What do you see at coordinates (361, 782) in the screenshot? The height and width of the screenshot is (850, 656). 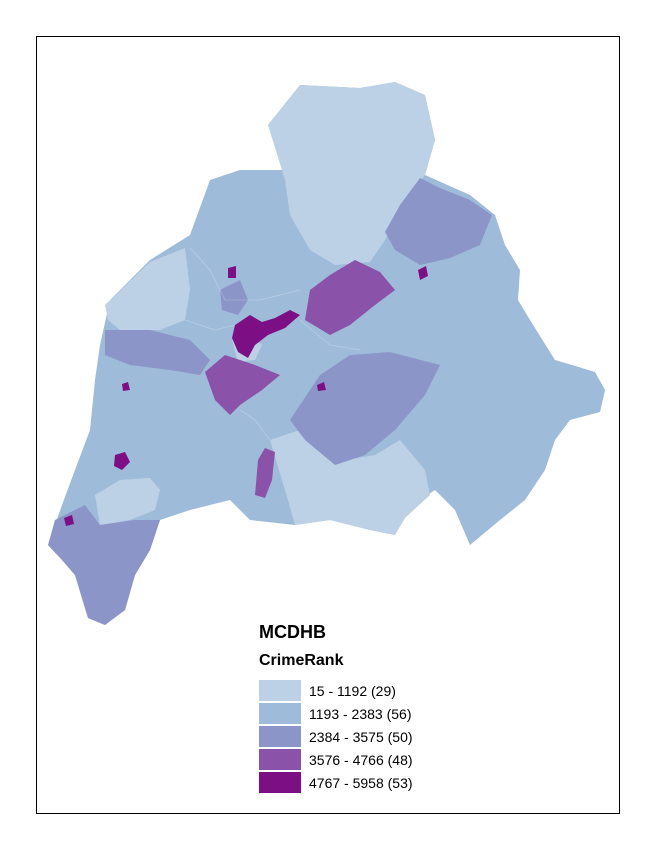 I see `legend-label: 4767 - 5958 (53)` at bounding box center [361, 782].